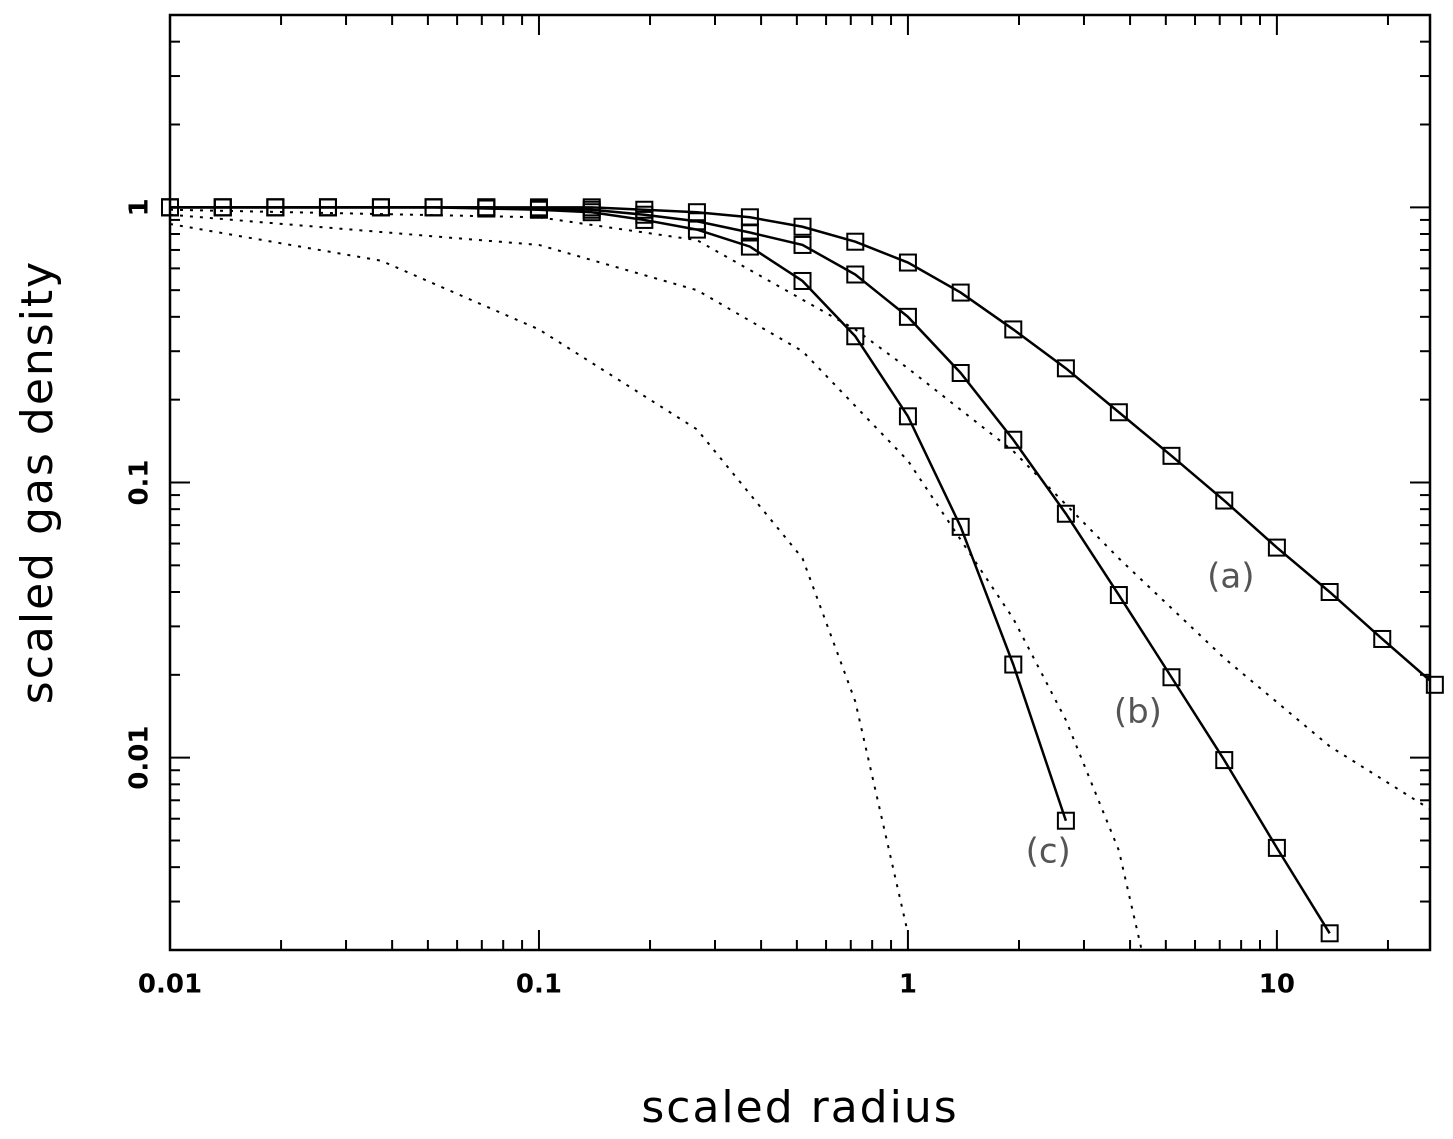  Describe the element at coordinates (799, 1107) in the screenshot. I see `x-axis-label: scaled radius` at that location.